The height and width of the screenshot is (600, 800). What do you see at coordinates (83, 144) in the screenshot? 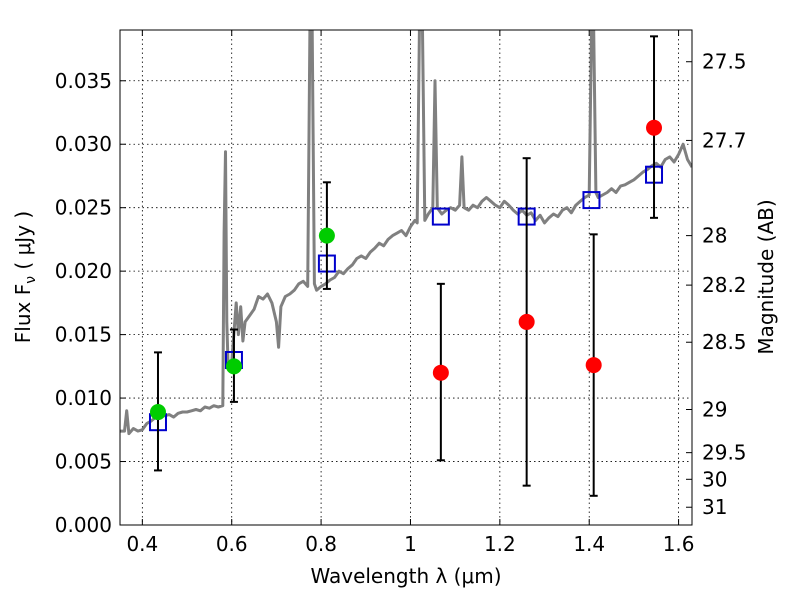
I see `y-tick-label: 0.030` at bounding box center [83, 144].